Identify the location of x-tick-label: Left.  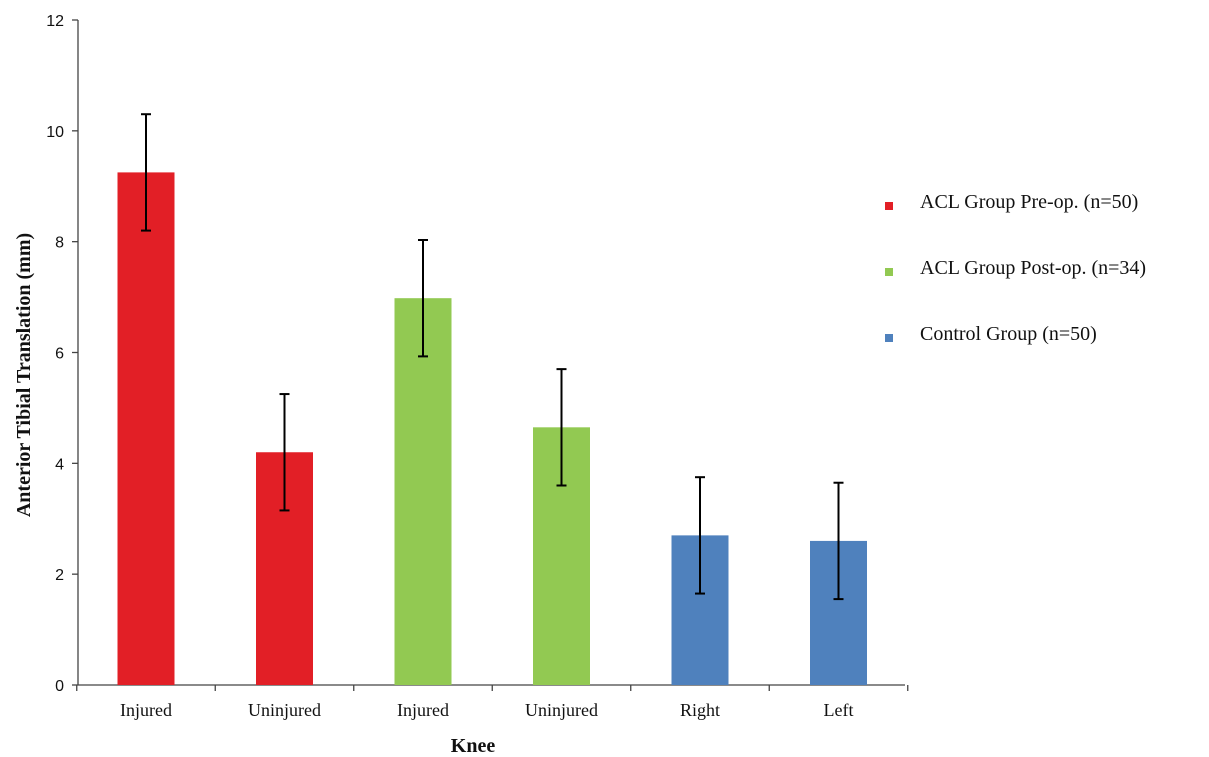
(839, 710).